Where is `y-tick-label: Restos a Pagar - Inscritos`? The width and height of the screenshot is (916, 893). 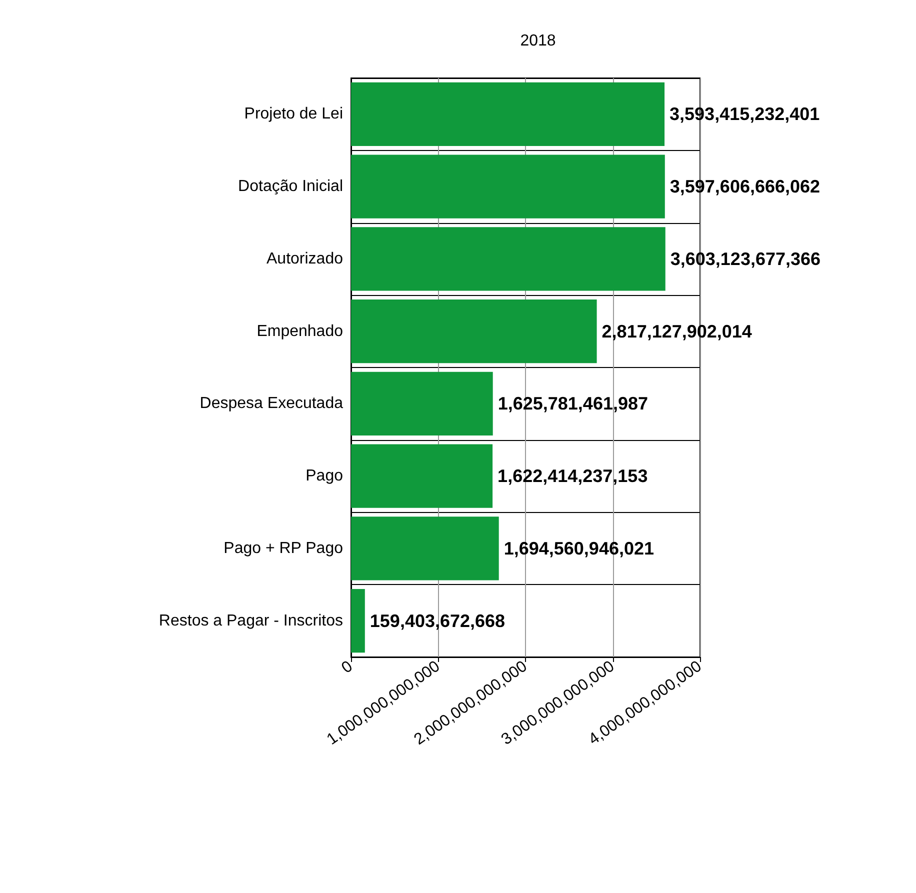
y-tick-label: Restos a Pagar - Inscritos is located at coordinates (250, 621).